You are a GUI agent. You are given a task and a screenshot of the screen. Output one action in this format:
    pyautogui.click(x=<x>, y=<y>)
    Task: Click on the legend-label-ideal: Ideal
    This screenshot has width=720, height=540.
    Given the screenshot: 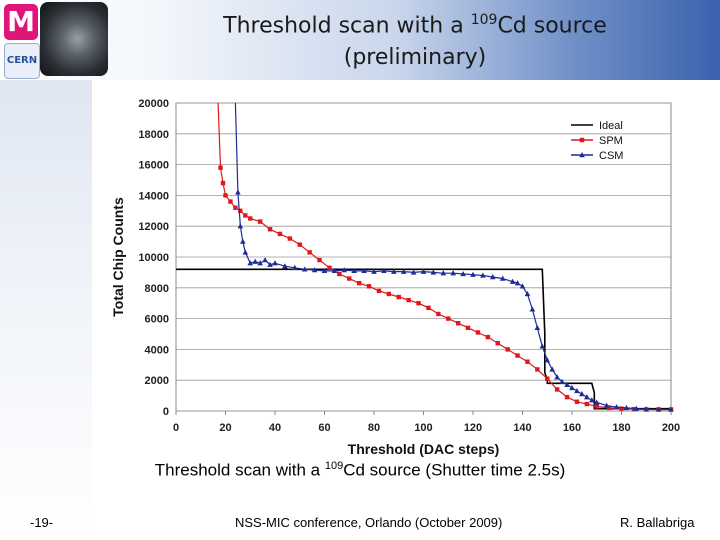 What is the action you would take?
    pyautogui.click(x=611, y=126)
    